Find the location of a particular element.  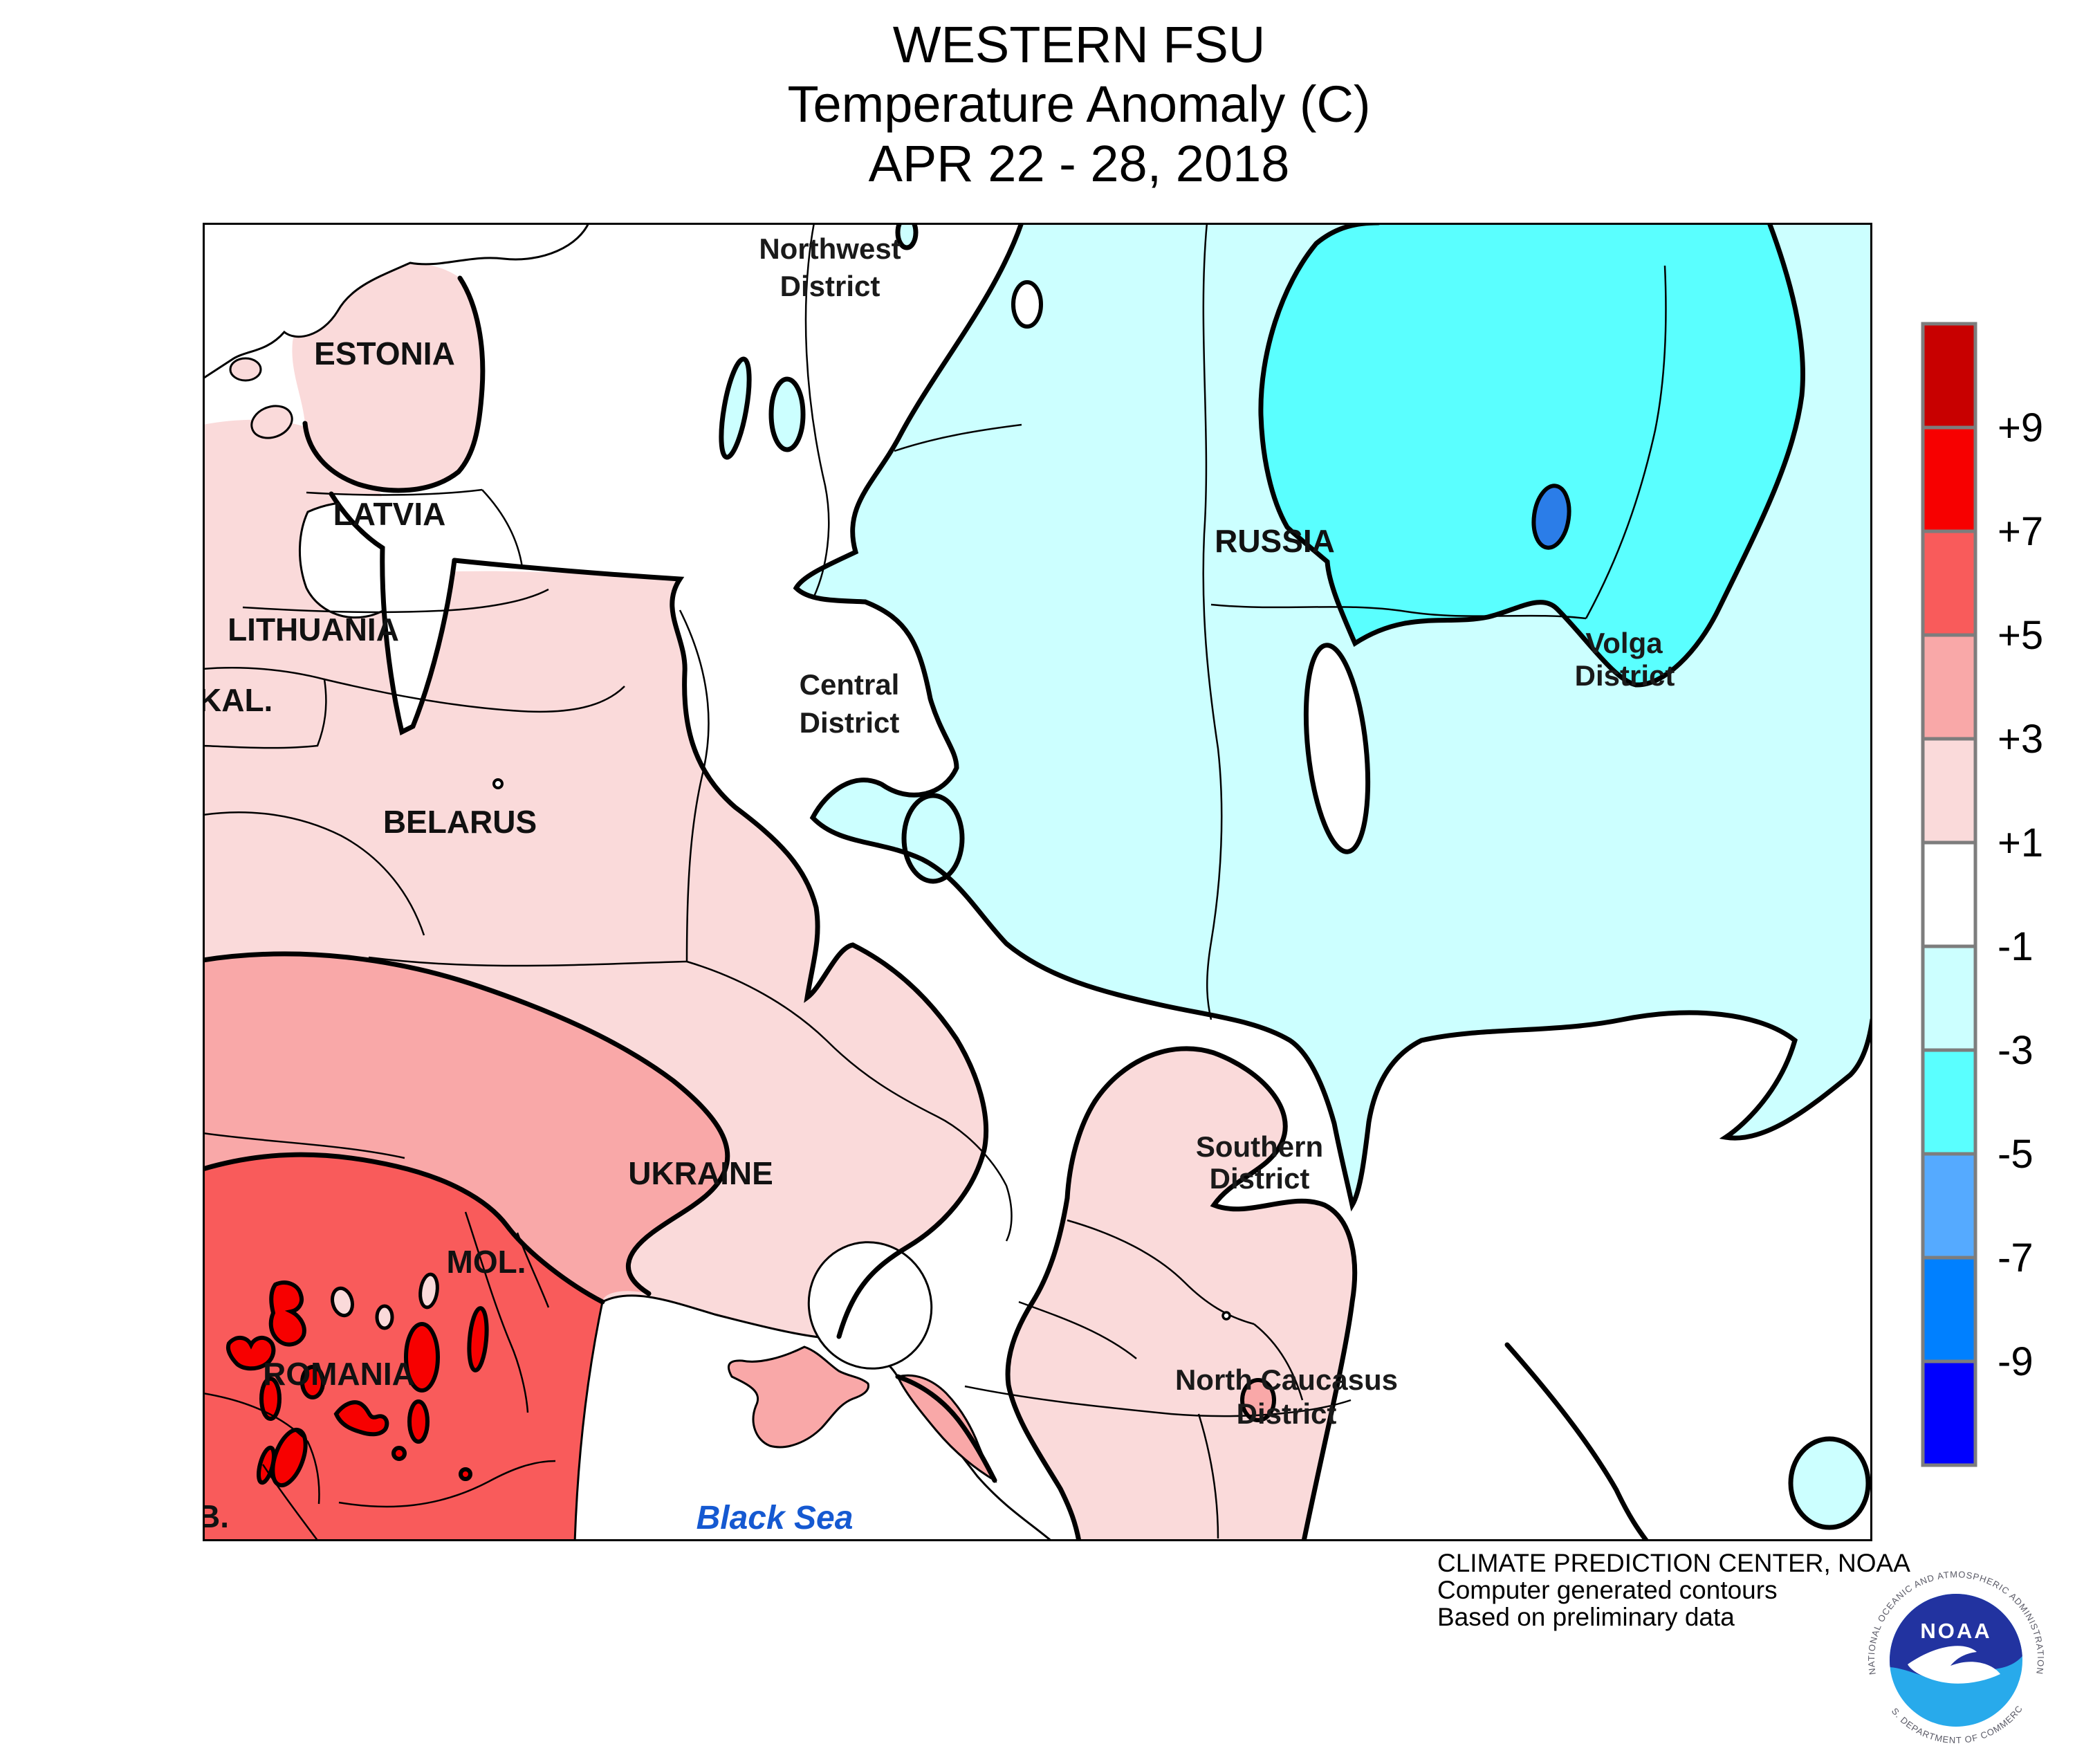

label-ukraine: UKRAINE is located at coordinates (700, 1173).